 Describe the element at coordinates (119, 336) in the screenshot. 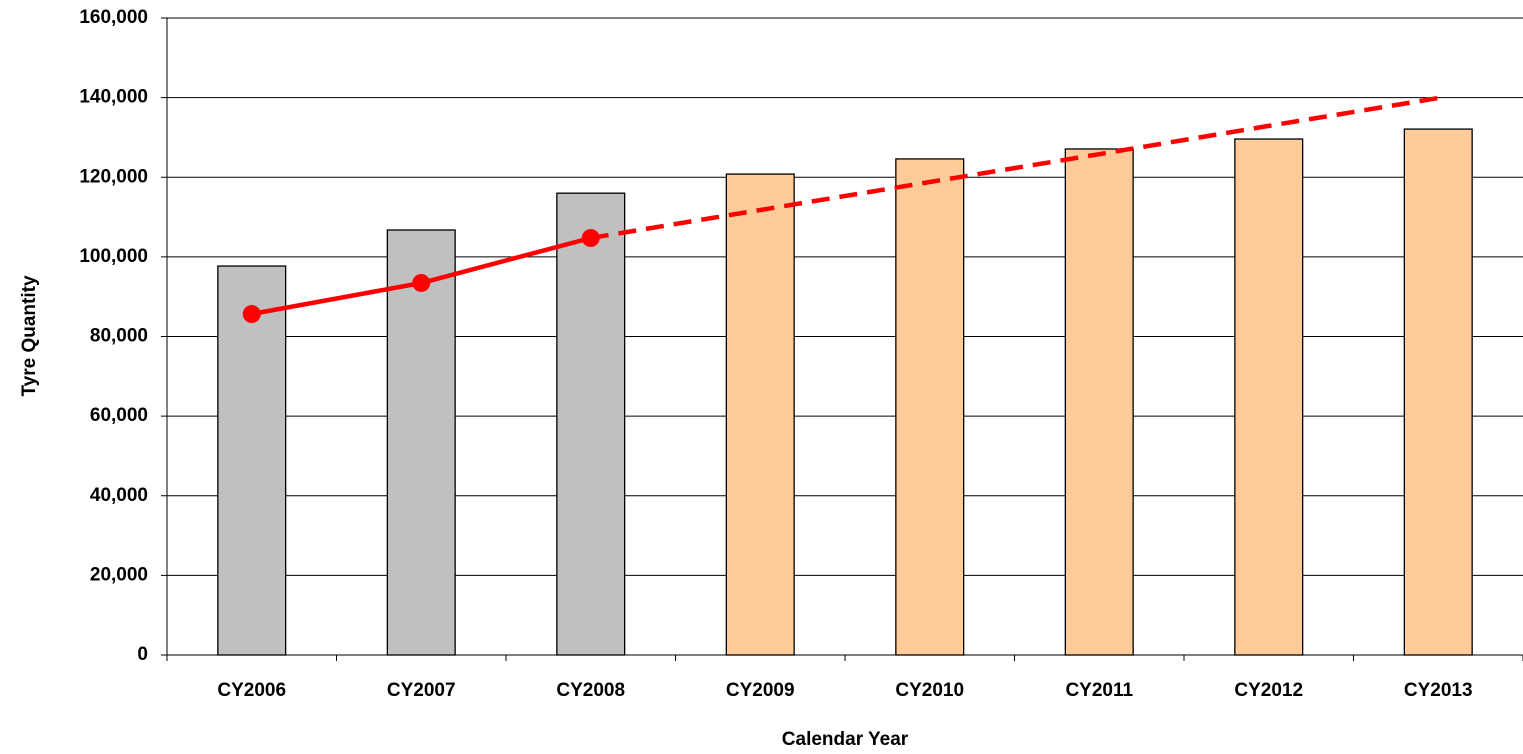

I see `y-tick-label: 80,000` at that location.